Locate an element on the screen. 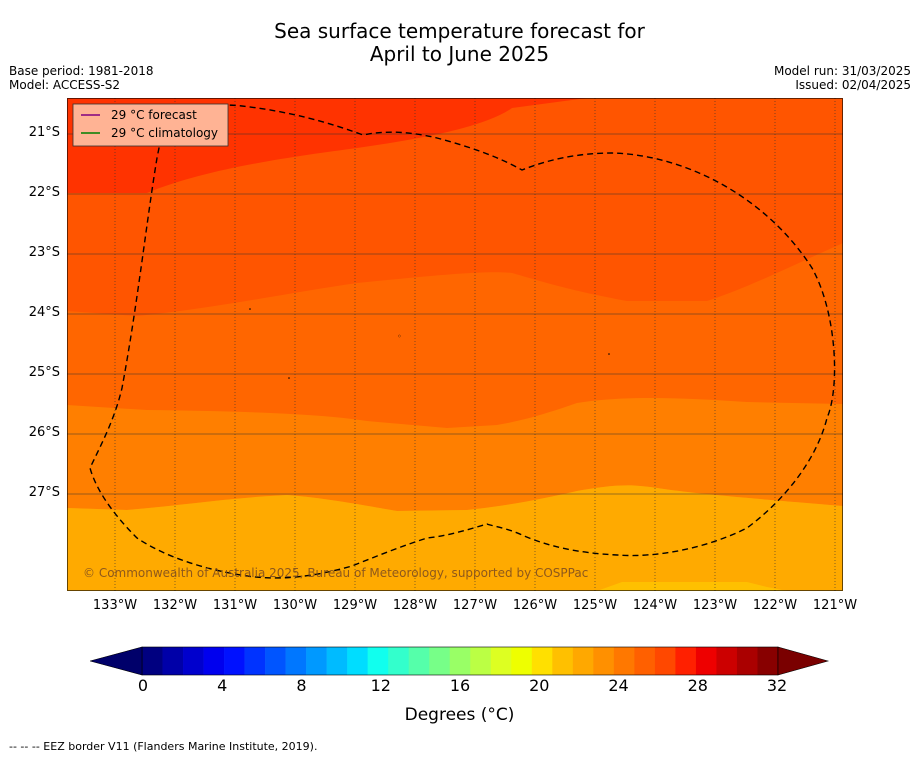  colorbar-tick-label: 32 is located at coordinates (777, 685).